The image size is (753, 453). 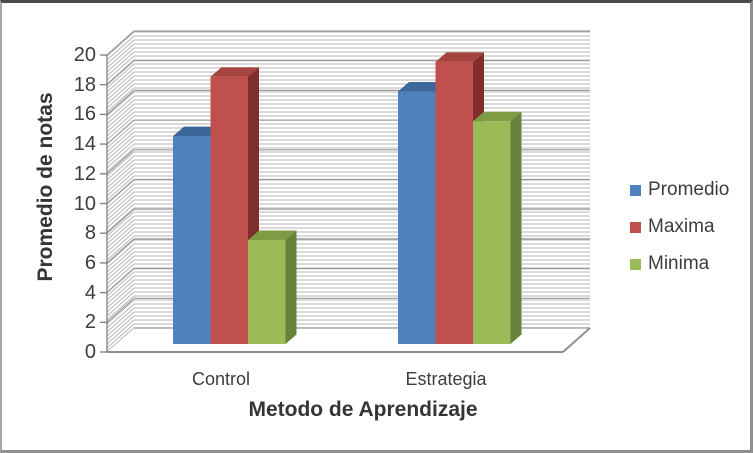 What do you see at coordinates (221, 379) in the screenshot?
I see `category-label-control: Control` at bounding box center [221, 379].